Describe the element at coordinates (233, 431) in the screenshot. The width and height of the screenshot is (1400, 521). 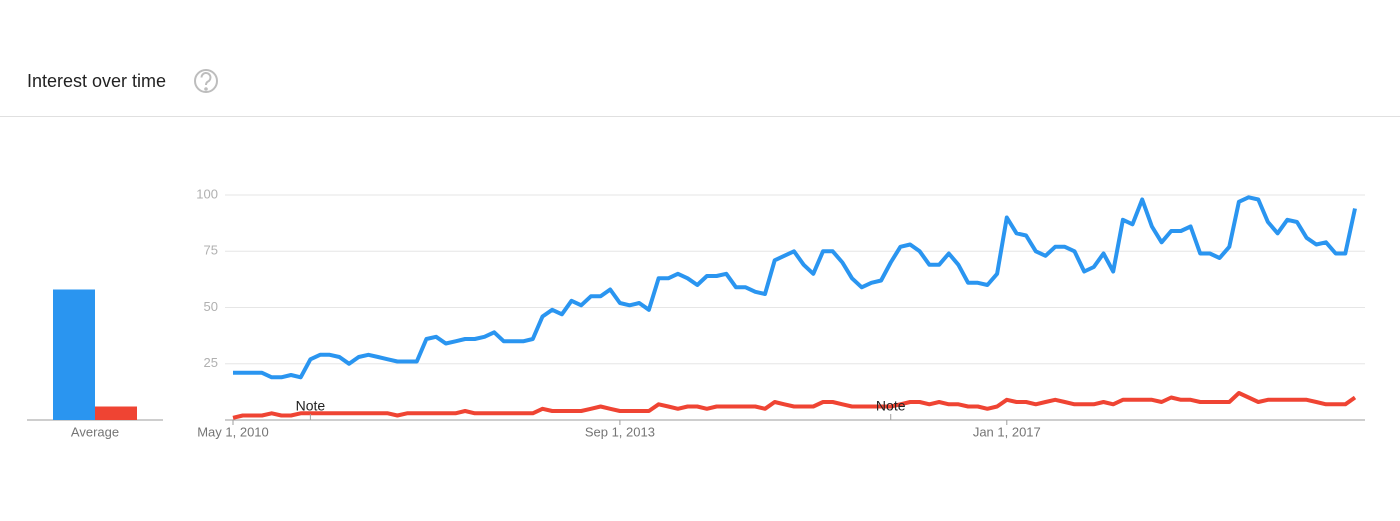
I see `x-tick-label: May 1, 2010` at that location.